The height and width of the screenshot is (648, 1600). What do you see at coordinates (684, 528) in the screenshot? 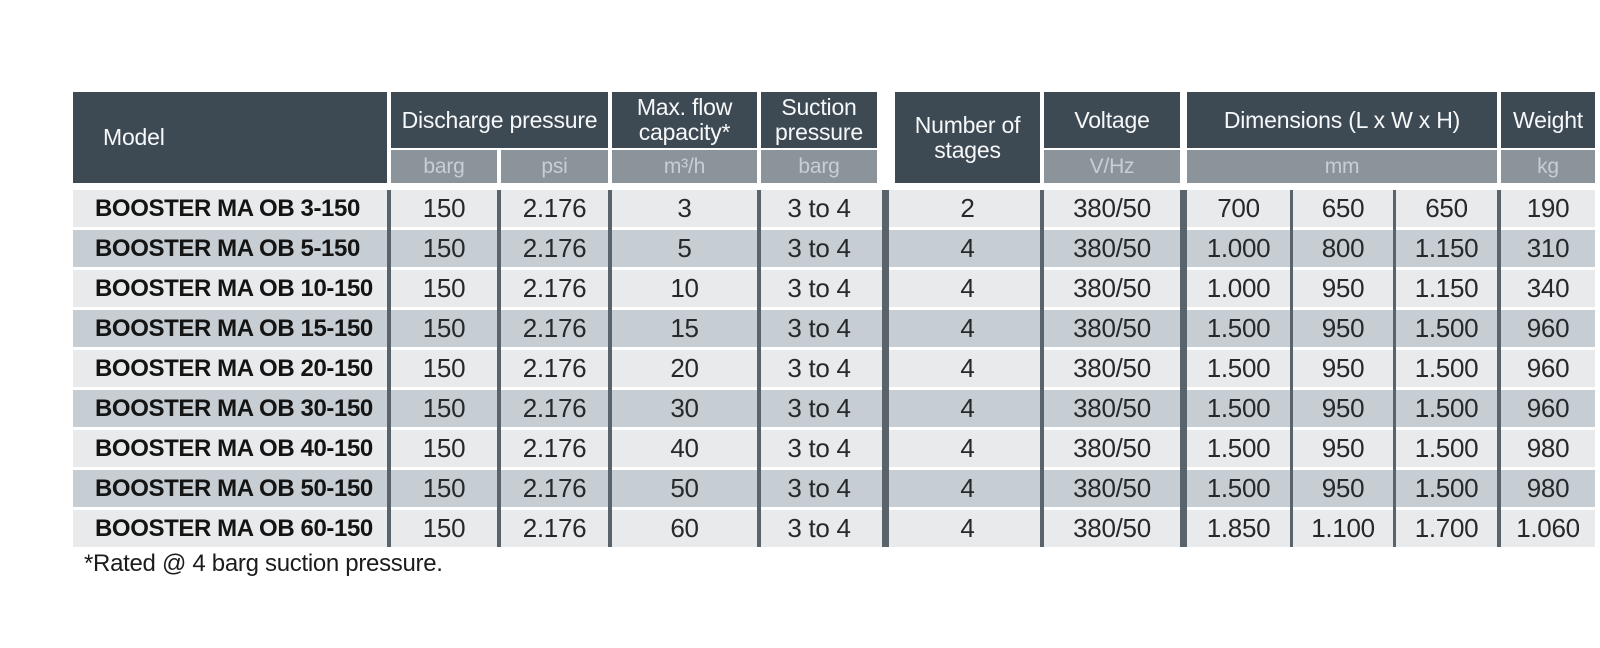
I see `cell-max-flow: 60` at bounding box center [684, 528].